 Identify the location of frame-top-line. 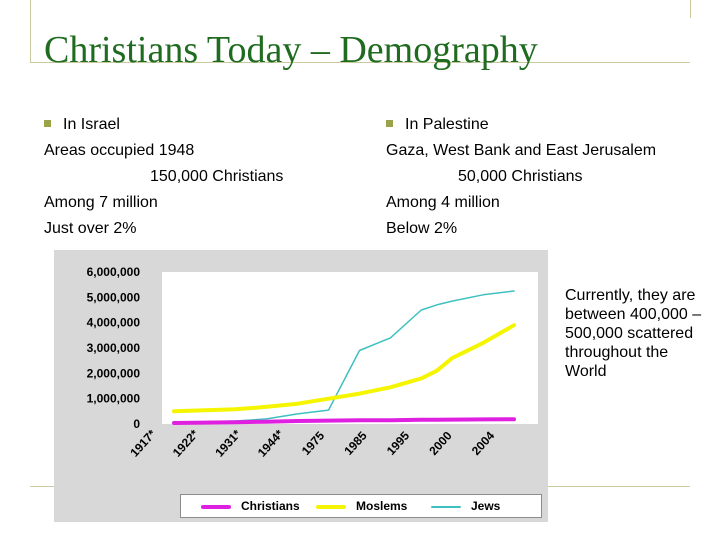
(360, 62).